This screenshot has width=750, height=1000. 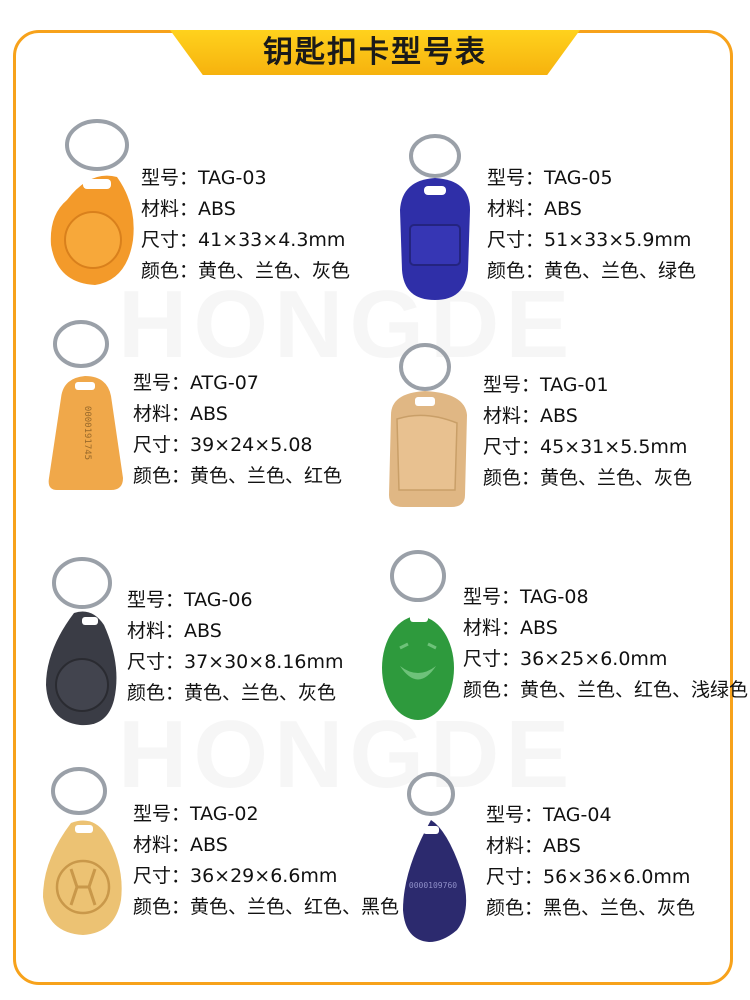 I want to click on model-label: 型号：TAG-03, so click(x=204, y=178).